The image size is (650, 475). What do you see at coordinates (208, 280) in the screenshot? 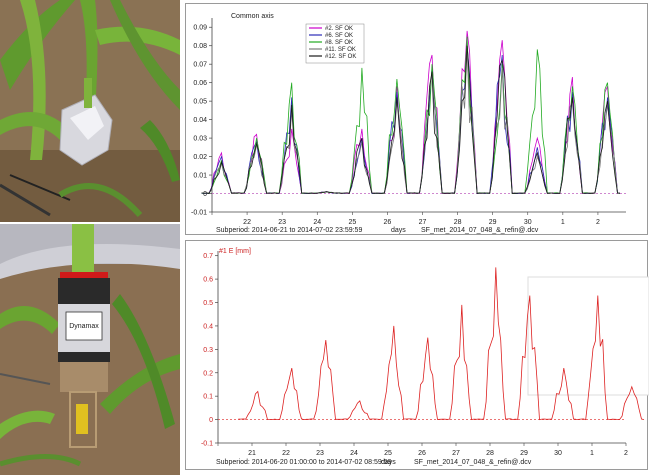
I see `y-tick-label: 0.6` at bounding box center [208, 280].